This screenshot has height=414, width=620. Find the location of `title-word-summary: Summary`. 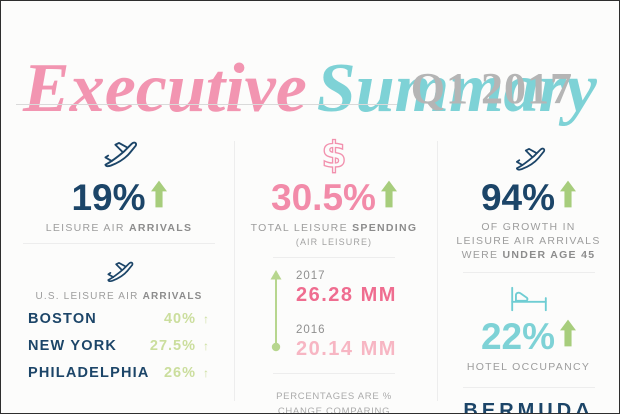

title-word-summary: Summary is located at coordinates (456, 88).